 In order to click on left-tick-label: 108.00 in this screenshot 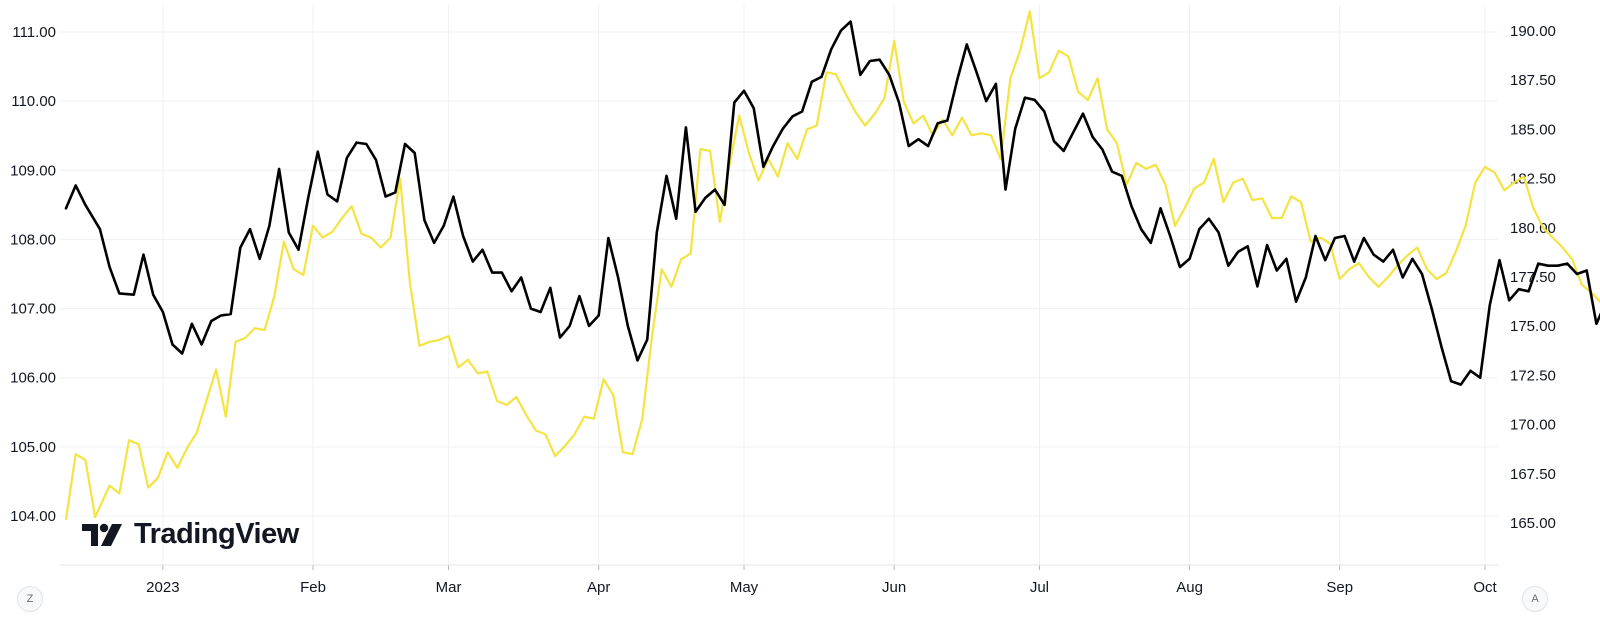, I will do `click(33, 239)`.